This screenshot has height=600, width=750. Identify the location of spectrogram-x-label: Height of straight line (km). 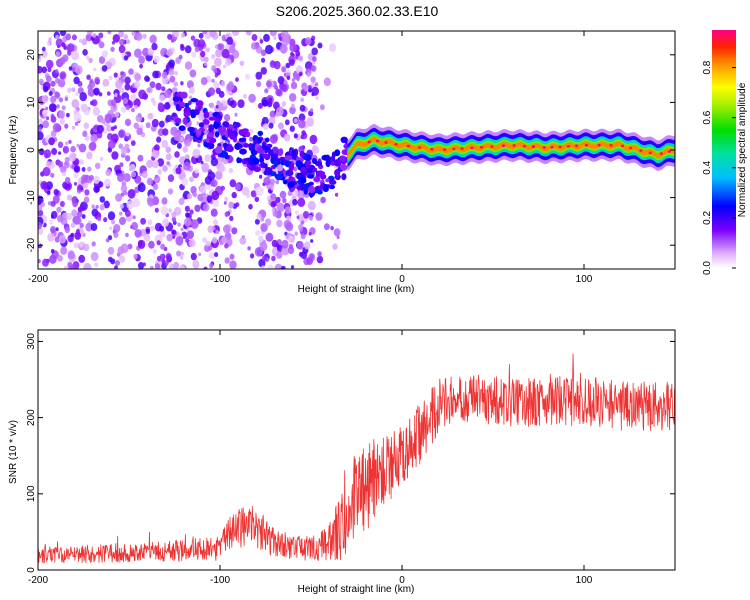
(356, 289).